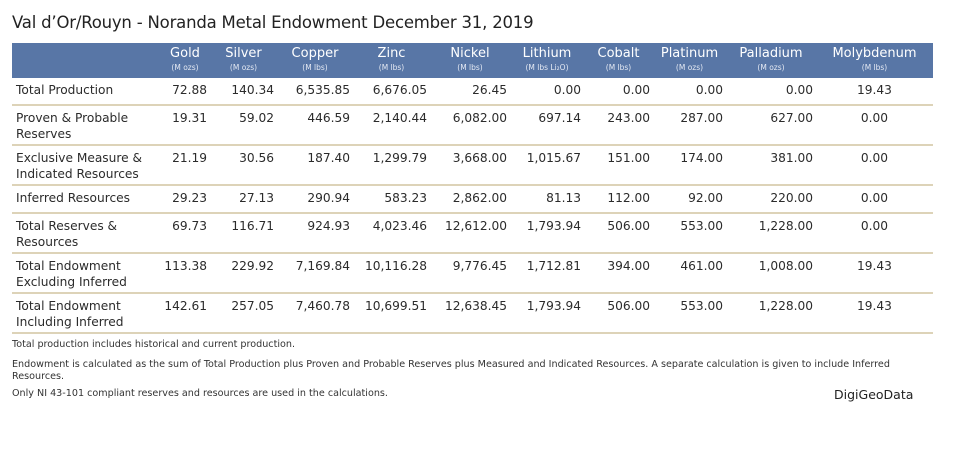  I want to click on row-label: Total Production, so click(65, 90).